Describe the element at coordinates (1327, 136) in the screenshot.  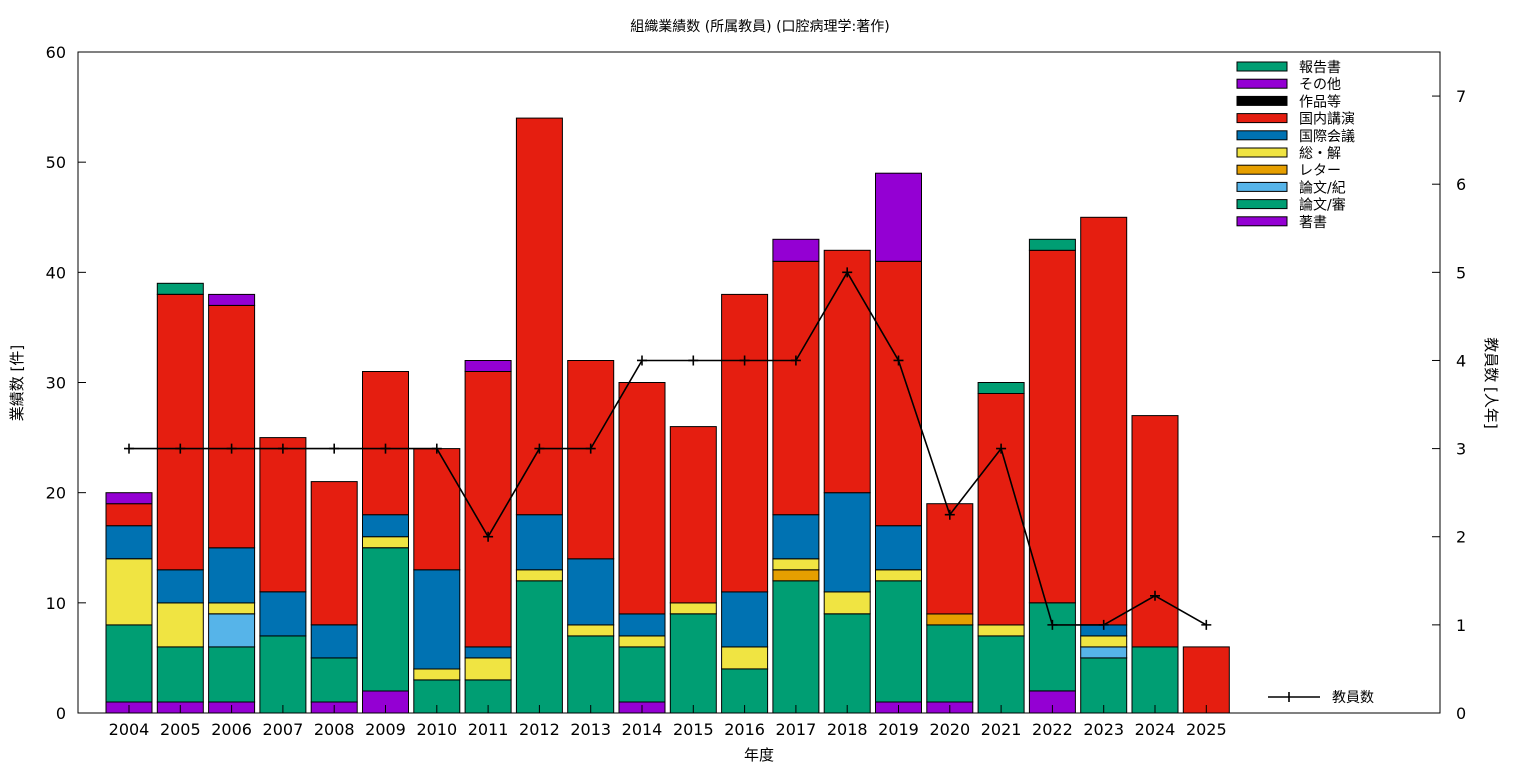
I see `legend-label-5: 国際会議` at that location.